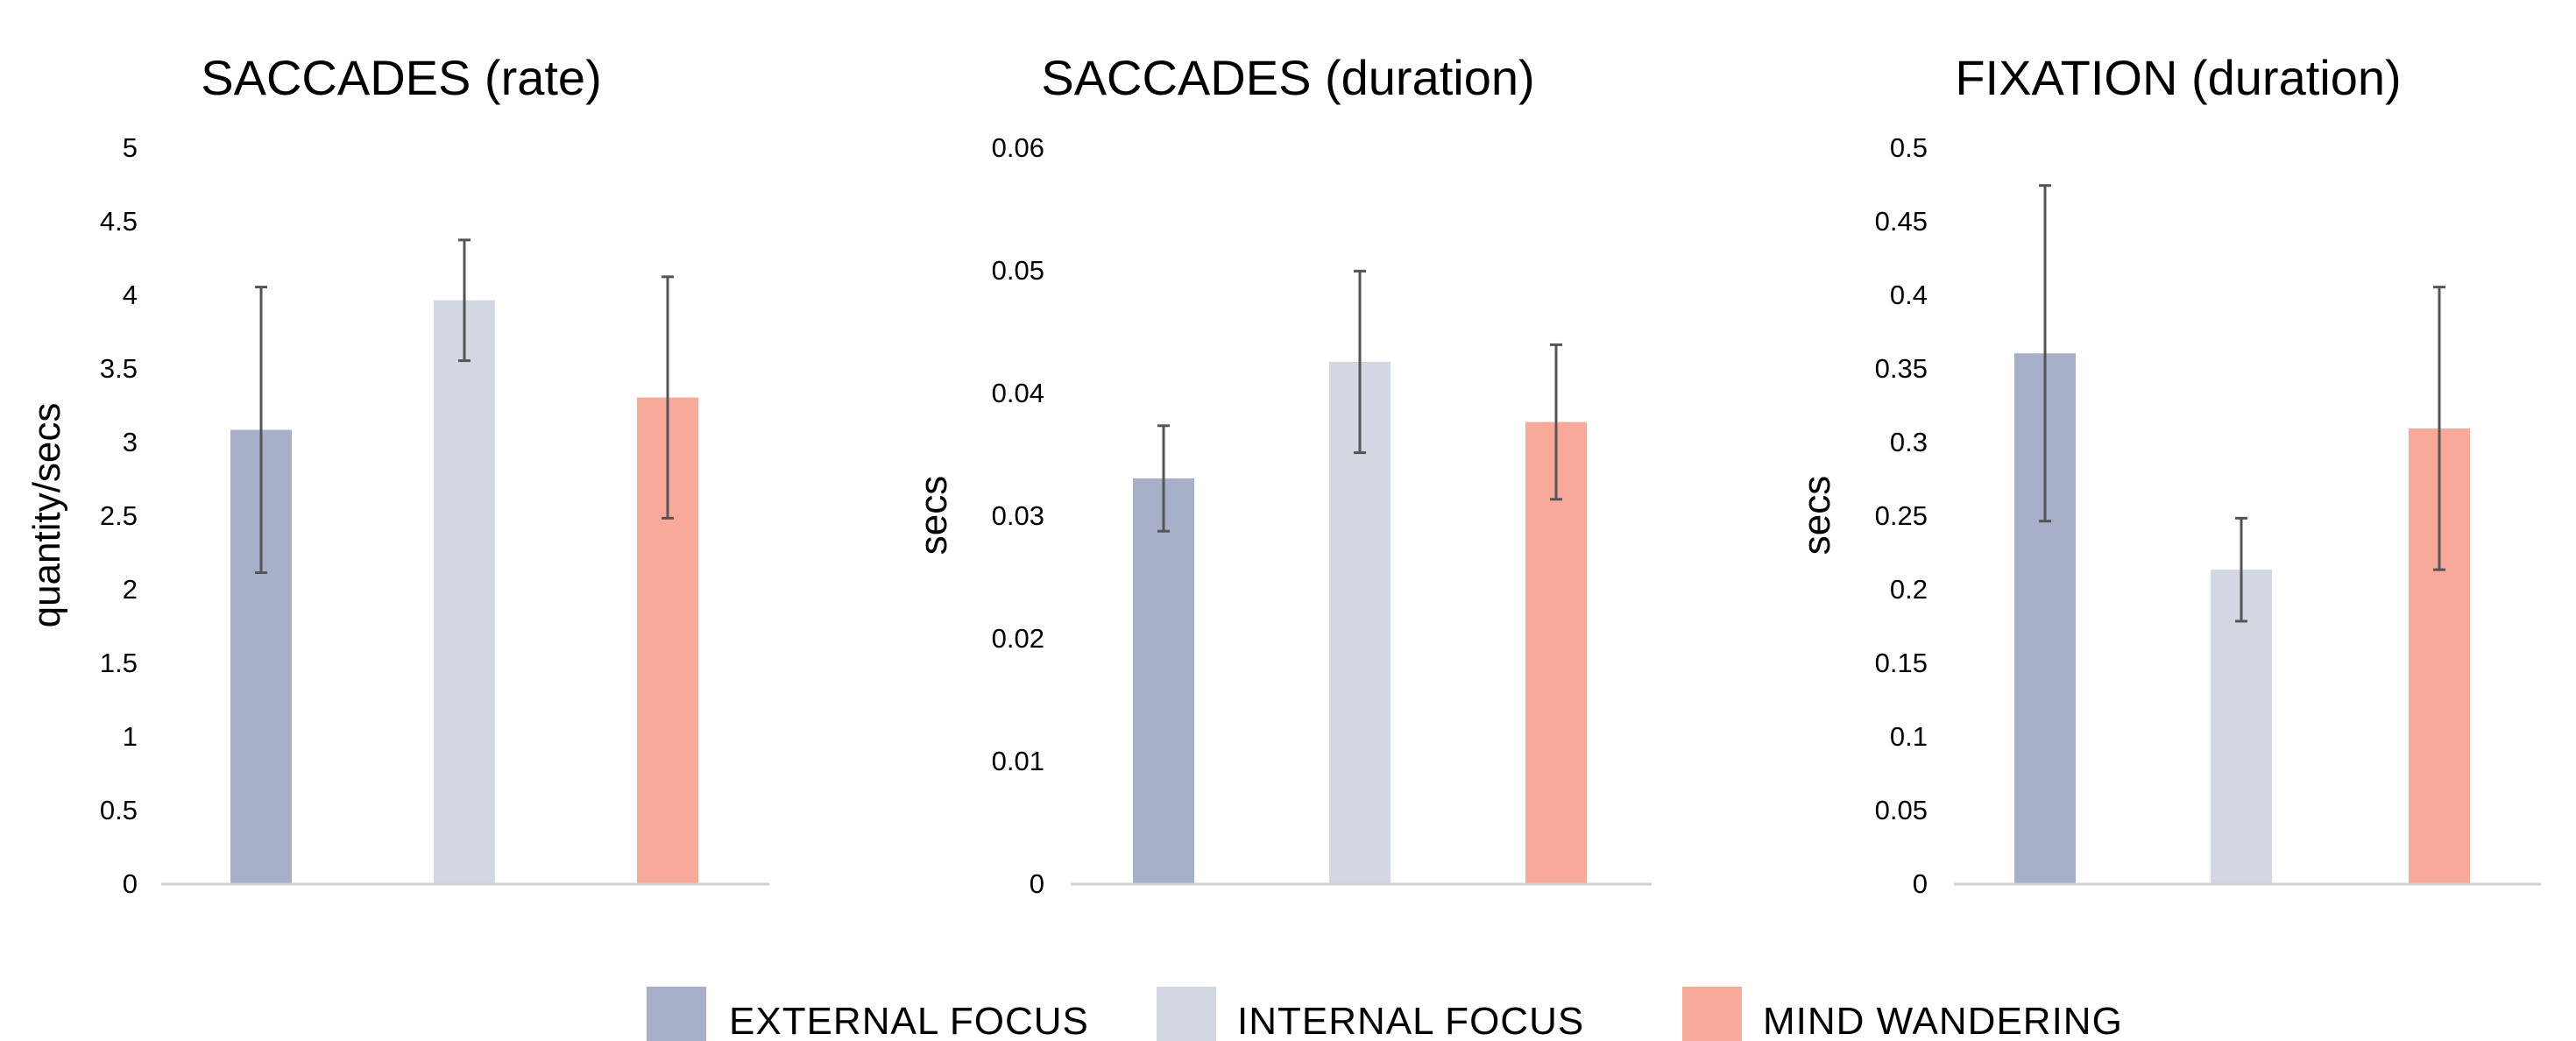 The width and height of the screenshot is (2576, 1041). I want to click on y-axis-label: quantity/secs, so click(46, 515).